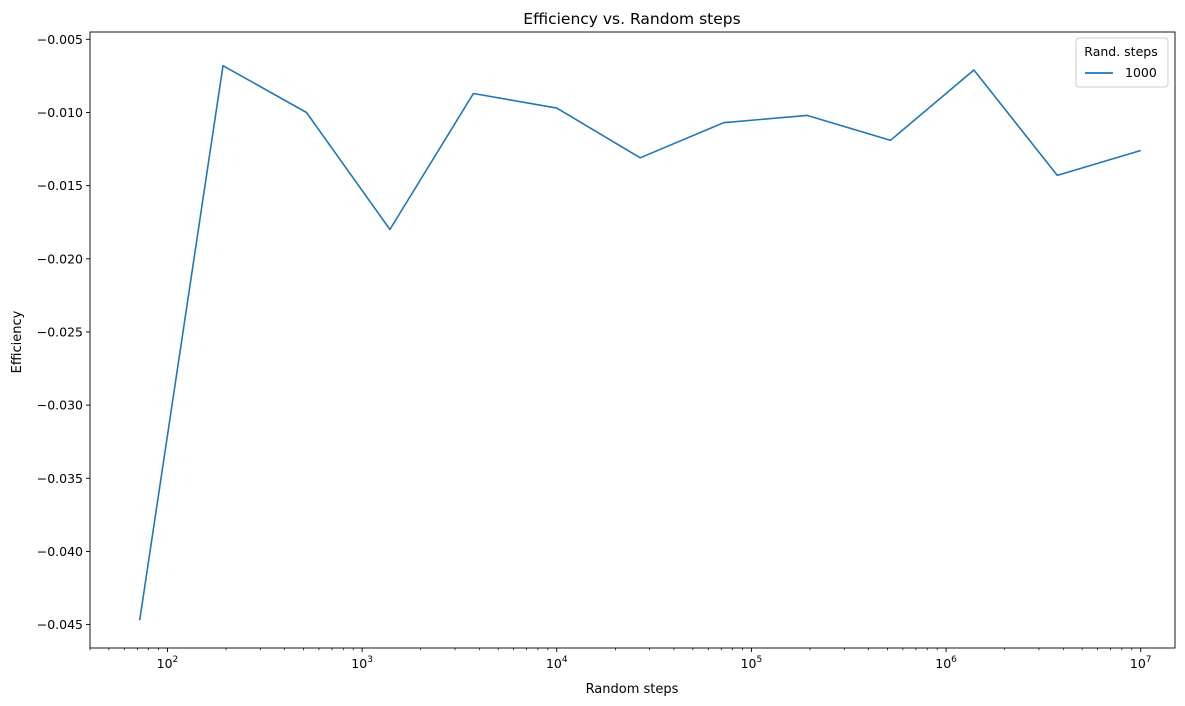  I want to click on x-tick-label: 10⁵, so click(752, 663).